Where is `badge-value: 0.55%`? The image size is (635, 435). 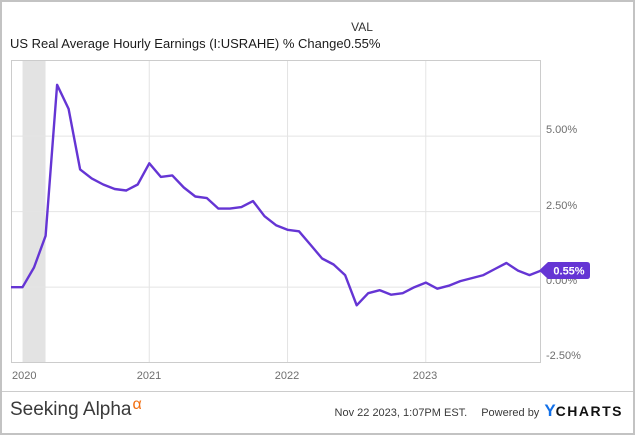
badge-value: 0.55% is located at coordinates (568, 272).